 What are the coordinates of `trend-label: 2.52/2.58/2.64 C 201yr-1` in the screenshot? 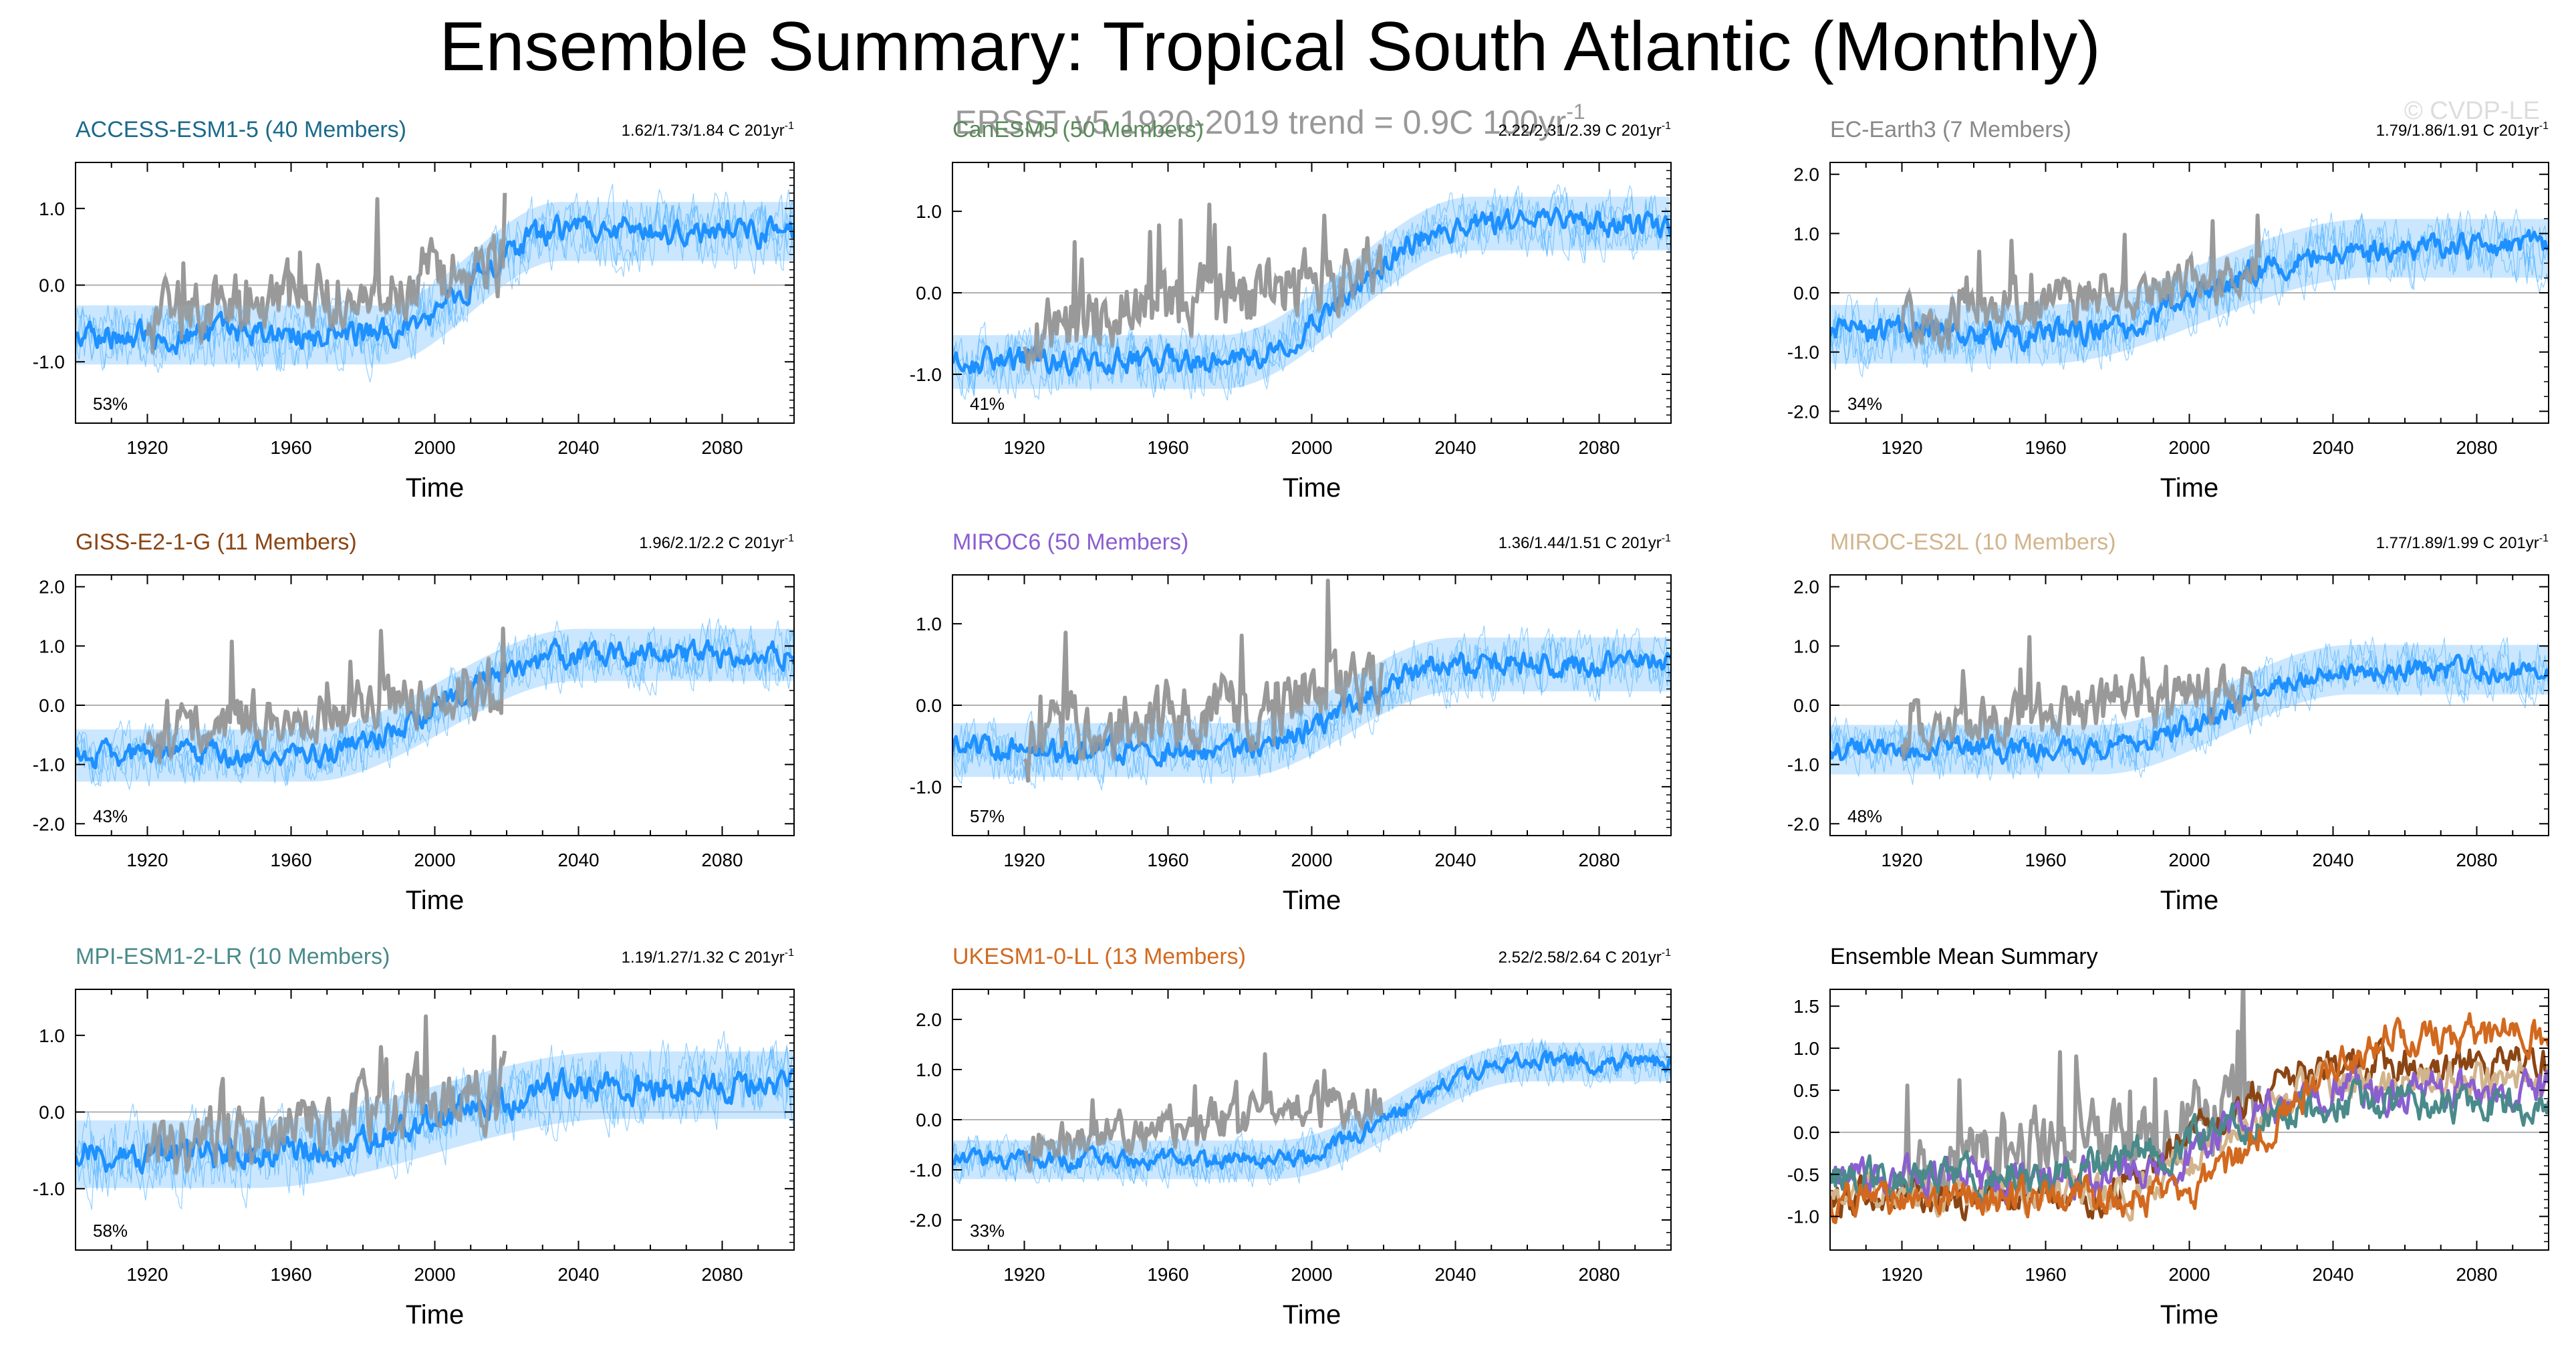 It's located at (1586, 957).